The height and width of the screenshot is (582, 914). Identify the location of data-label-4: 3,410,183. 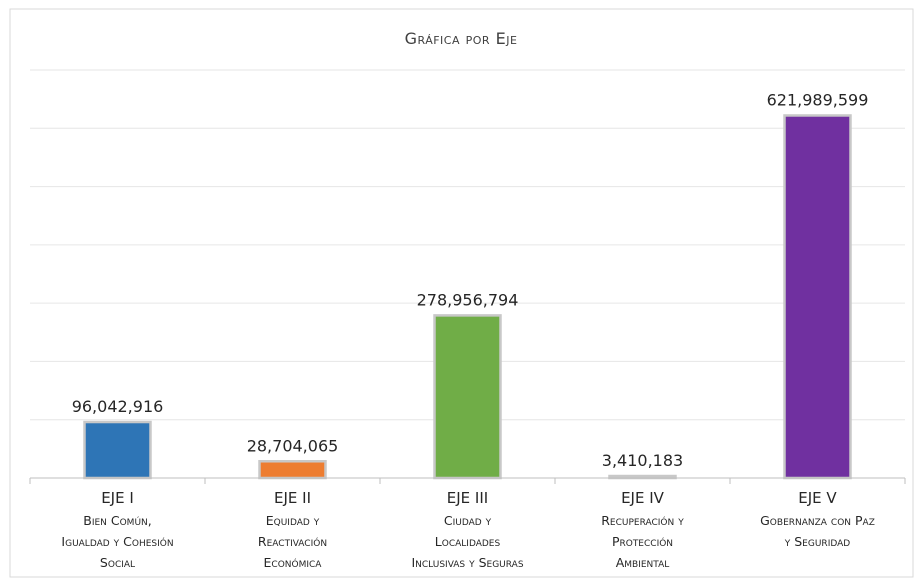
(642, 460).